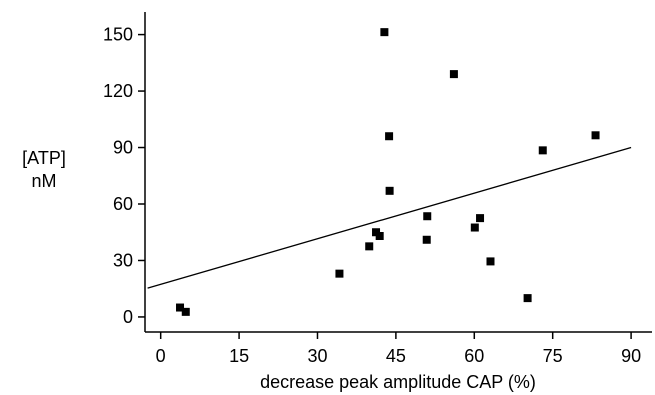 The height and width of the screenshot is (395, 655). What do you see at coordinates (396, 356) in the screenshot?
I see `x-tick-label: 45` at bounding box center [396, 356].